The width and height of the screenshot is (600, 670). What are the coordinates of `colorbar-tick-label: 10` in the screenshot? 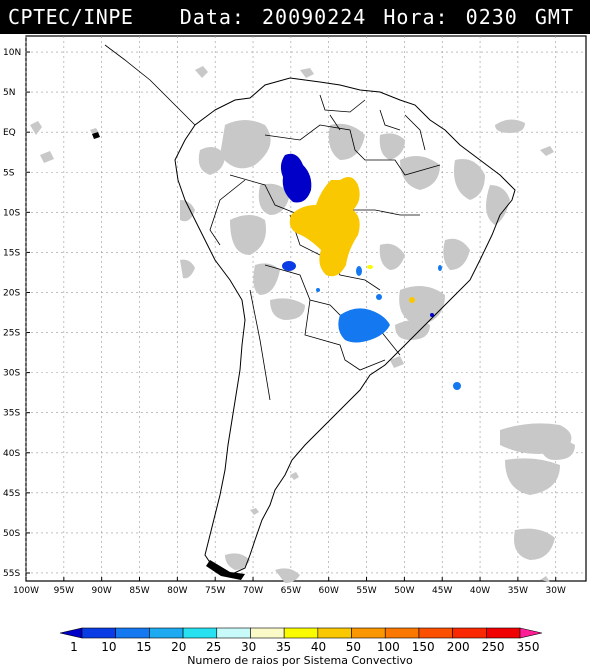 It's located at (108, 647).